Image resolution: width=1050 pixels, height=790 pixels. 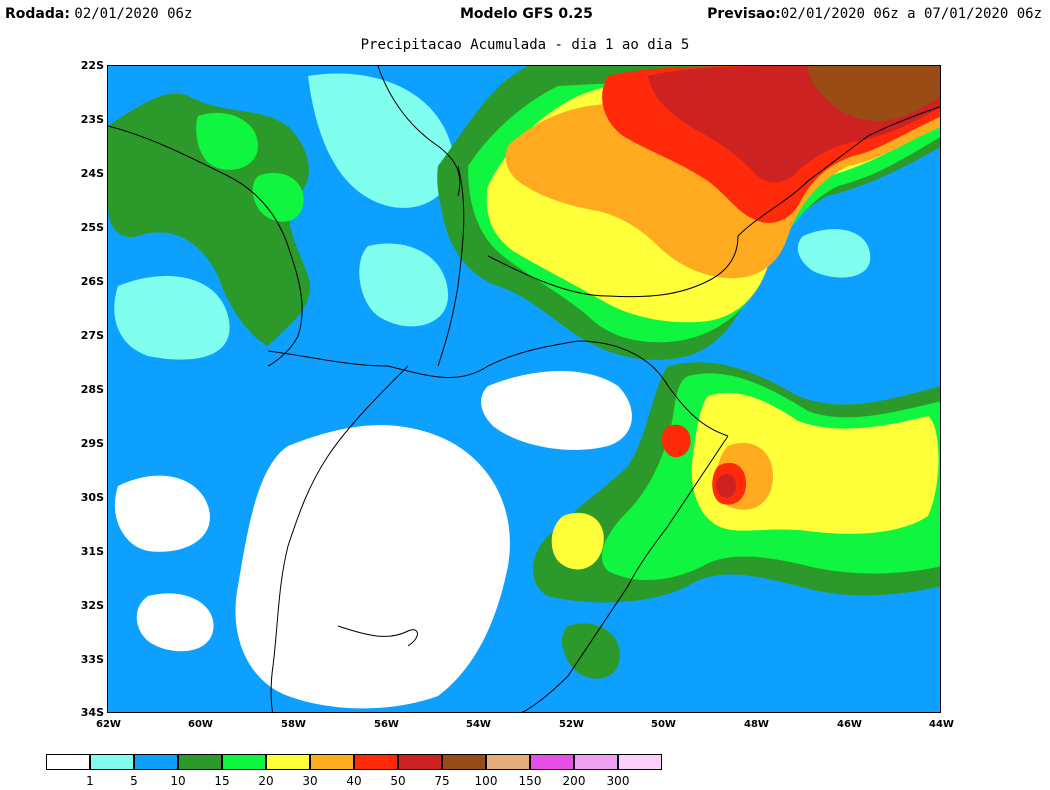 I want to click on lon-label: 48W, so click(x=756, y=724).